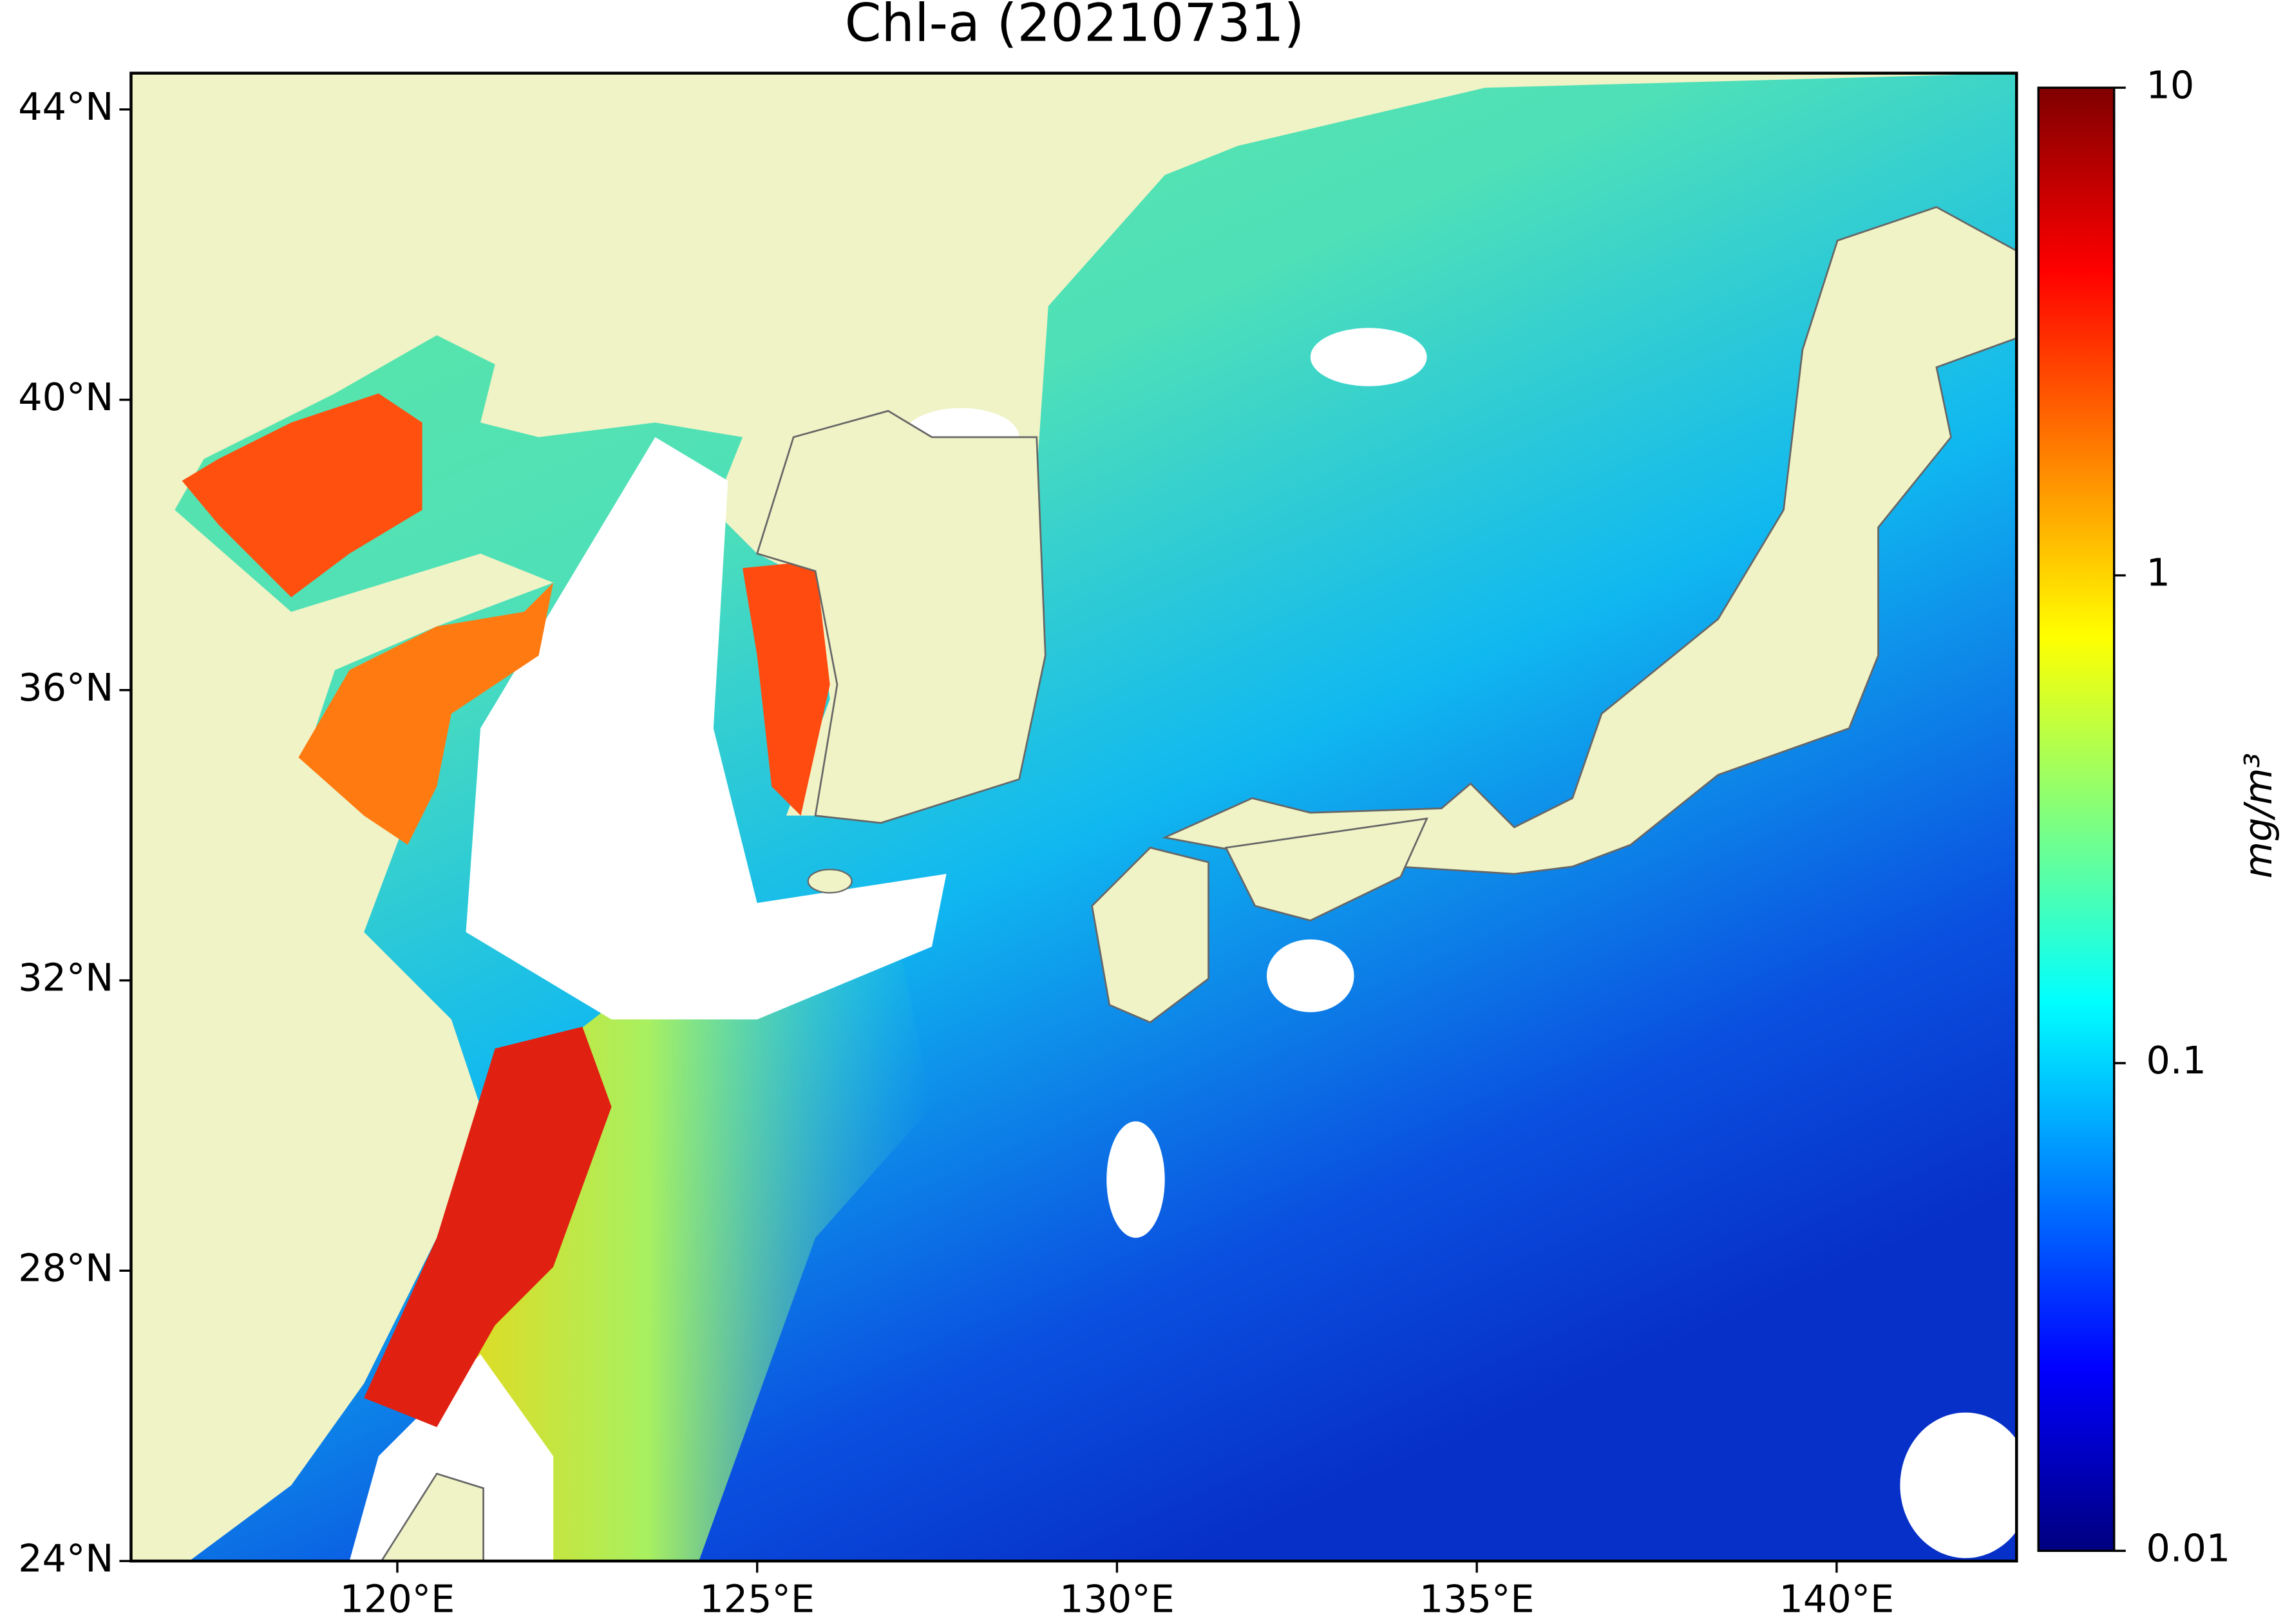 This screenshot has width=2283, height=1624. Describe the element at coordinates (65, 107) in the screenshot. I see `lat-tick-label: 44°N` at that location.